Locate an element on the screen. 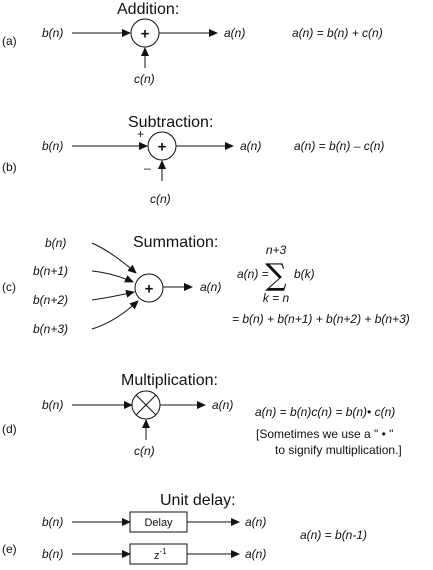 The width and height of the screenshot is (433, 570). subtraction-input-b: b(n) is located at coordinates (52, 146).